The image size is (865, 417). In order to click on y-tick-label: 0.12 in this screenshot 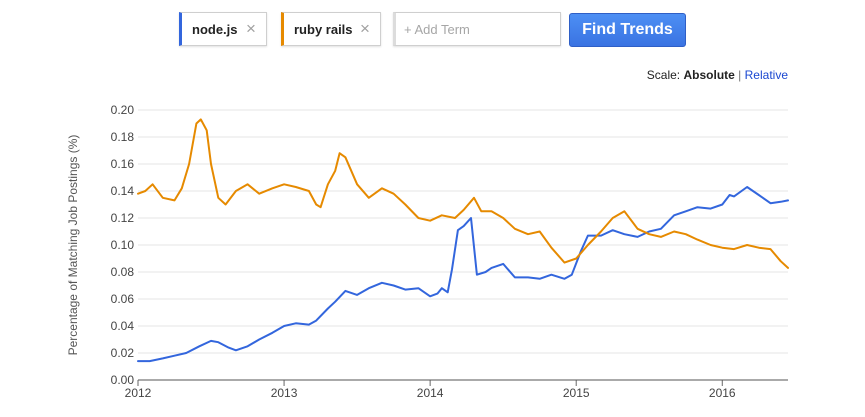, I will do `click(123, 218)`.